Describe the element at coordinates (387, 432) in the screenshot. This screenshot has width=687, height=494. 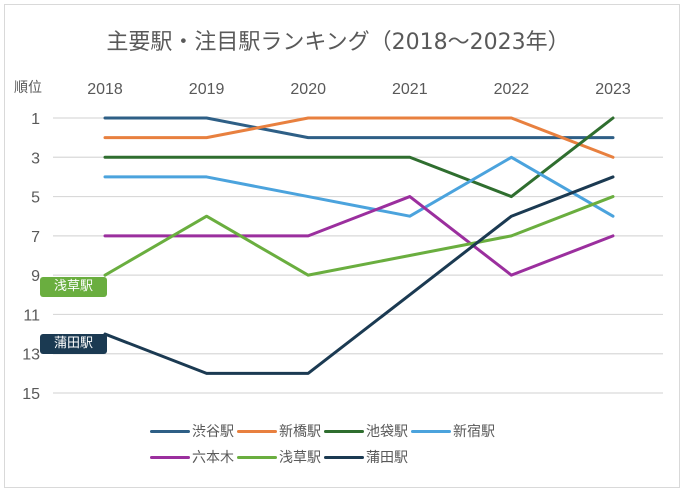
I see `legend-label: 池袋駅` at that location.